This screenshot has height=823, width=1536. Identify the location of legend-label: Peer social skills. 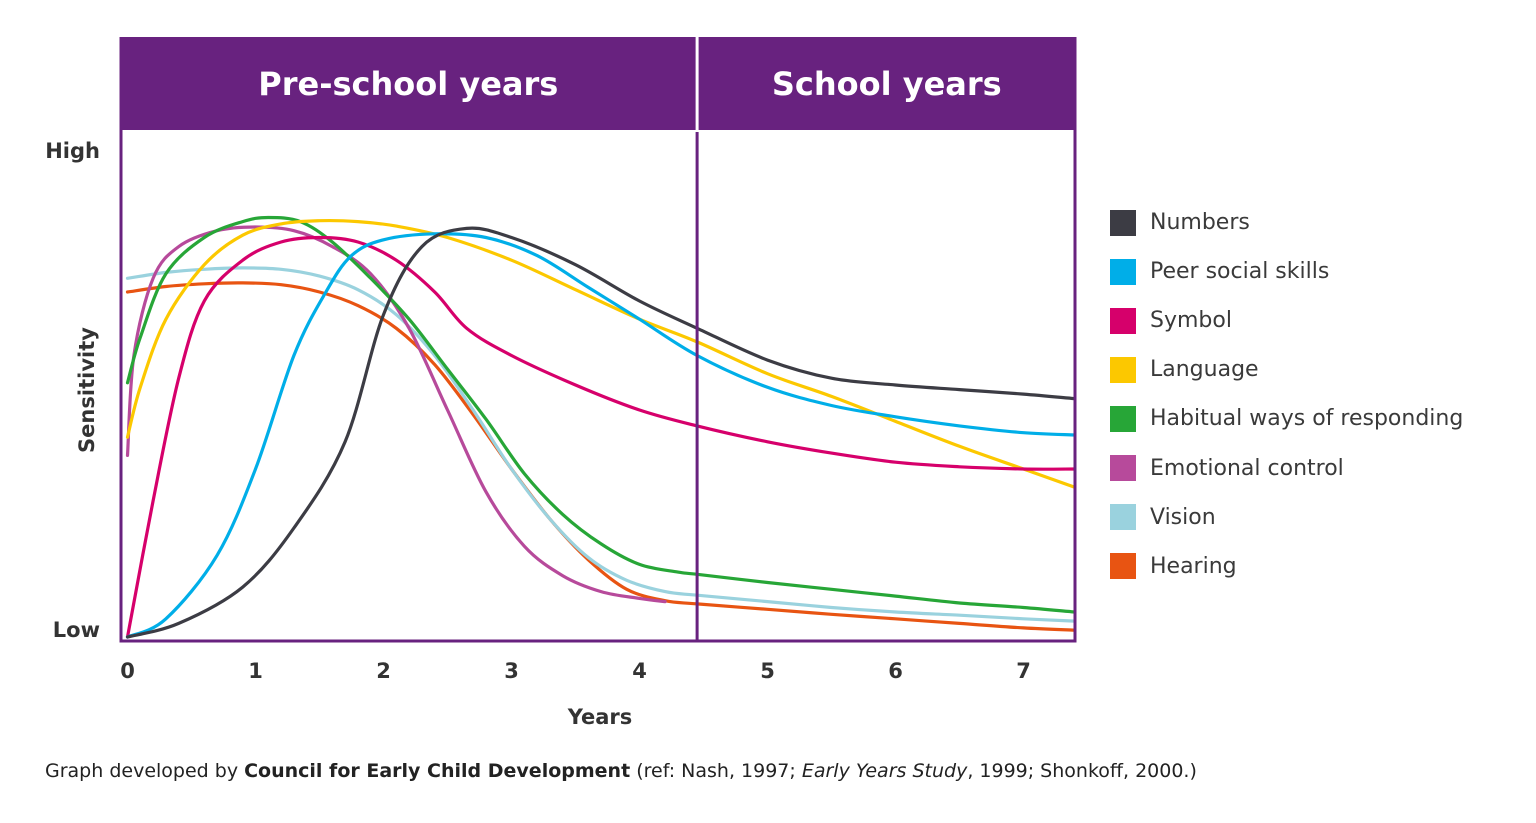
(1240, 272).